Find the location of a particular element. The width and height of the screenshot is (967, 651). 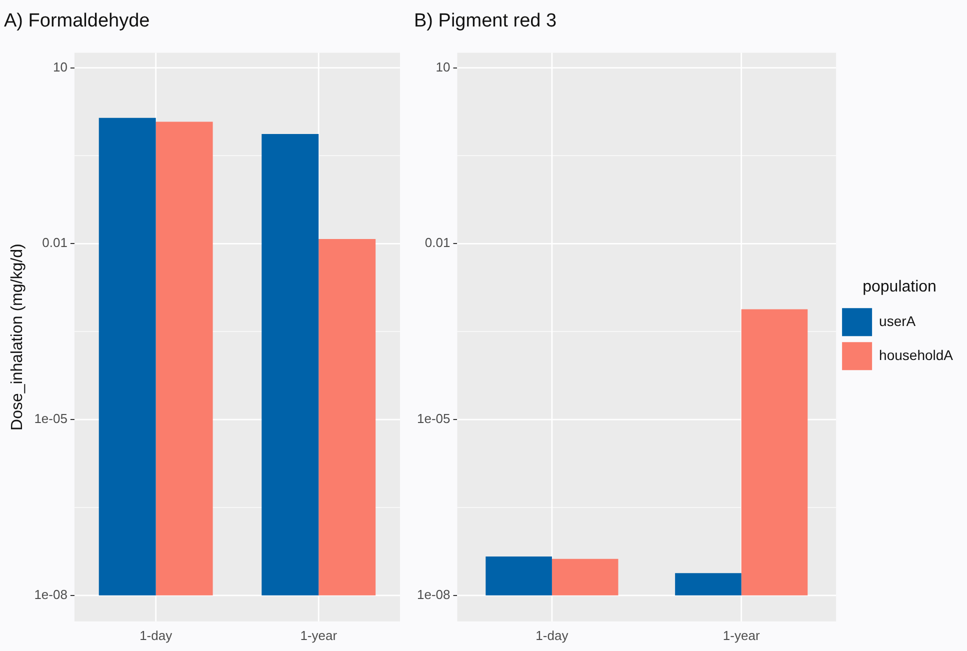

y-axis-title: Dose_inhalation (mg/kg/d) is located at coordinates (17, 337).